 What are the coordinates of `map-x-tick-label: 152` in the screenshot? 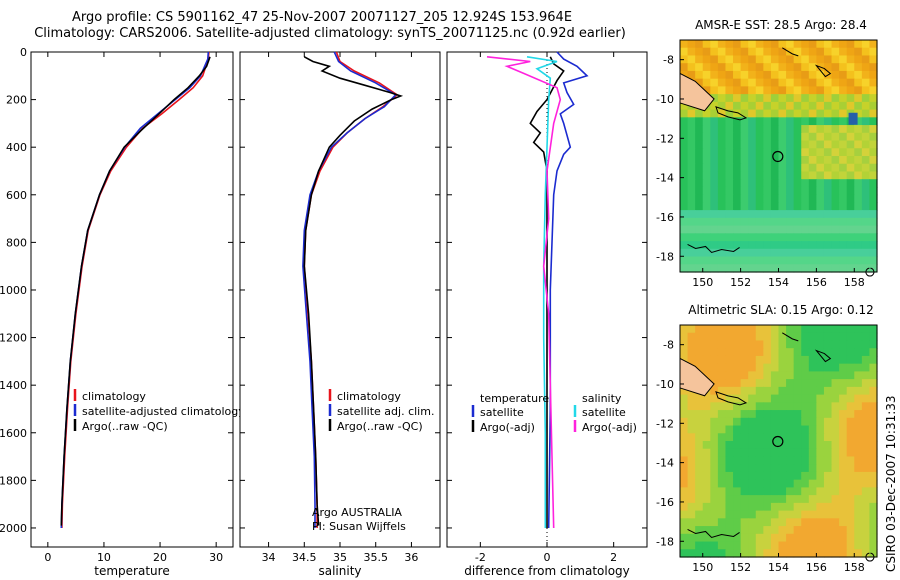 It's located at (740, 282).